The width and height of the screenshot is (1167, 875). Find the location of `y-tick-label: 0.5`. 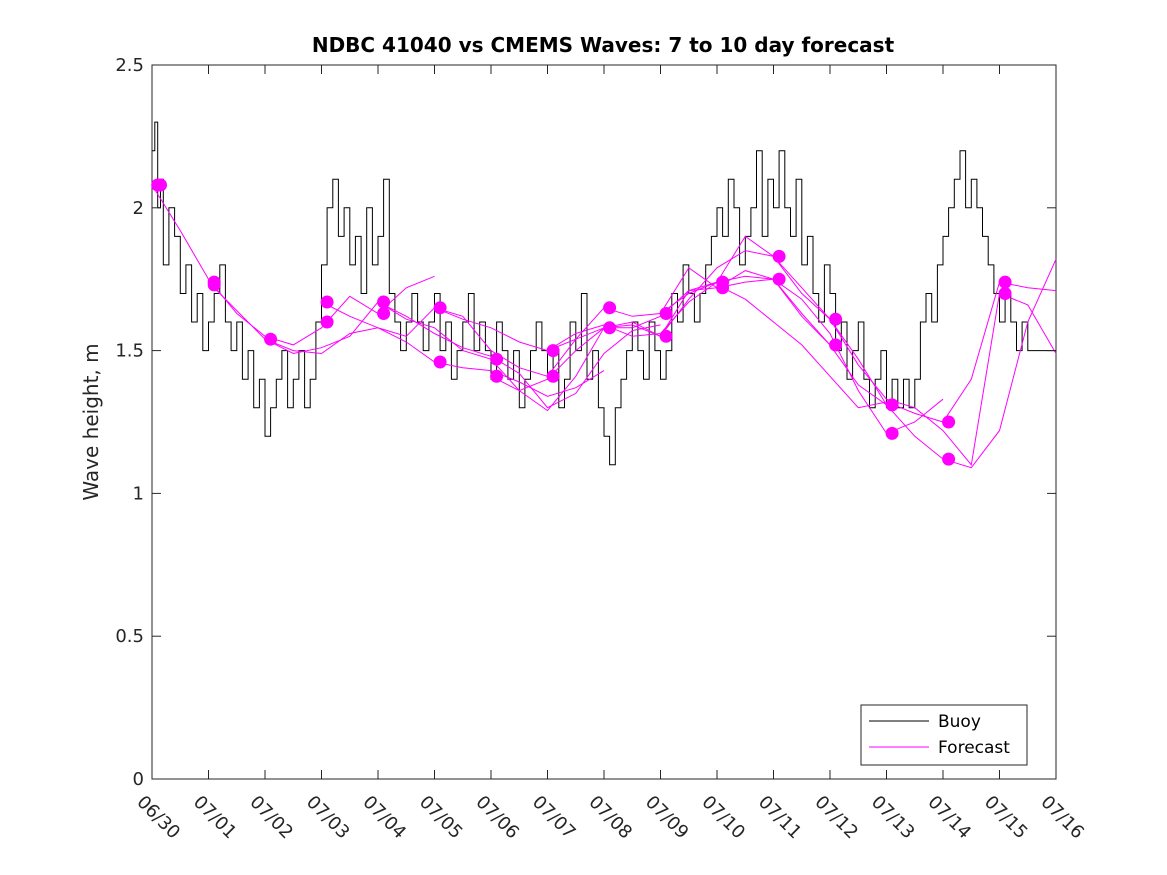

y-tick-label: 0.5 is located at coordinates (129, 636).